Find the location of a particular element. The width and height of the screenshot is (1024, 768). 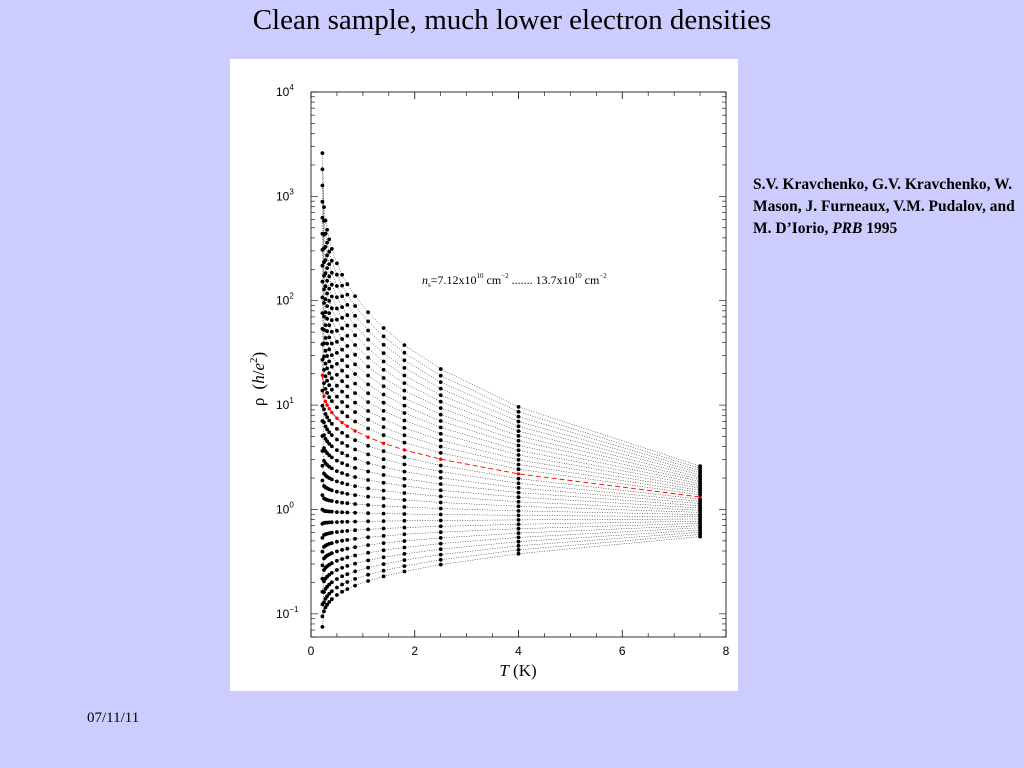

y-tick-exp: 0 is located at coordinates (291, 504).